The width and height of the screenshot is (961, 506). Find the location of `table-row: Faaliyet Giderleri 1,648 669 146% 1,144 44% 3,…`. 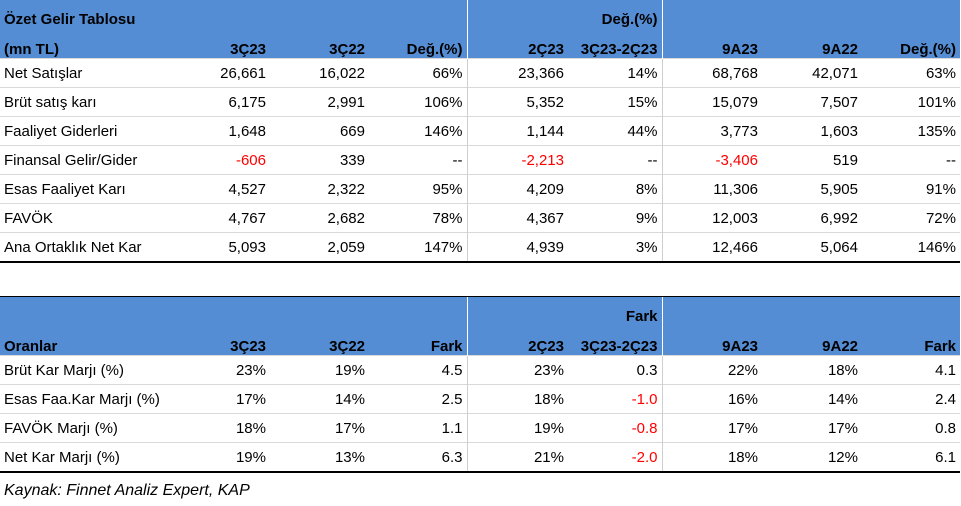

table-row: Faaliyet Giderleri 1,648 669 146% 1,144 44% 3,… is located at coordinates (480, 131).